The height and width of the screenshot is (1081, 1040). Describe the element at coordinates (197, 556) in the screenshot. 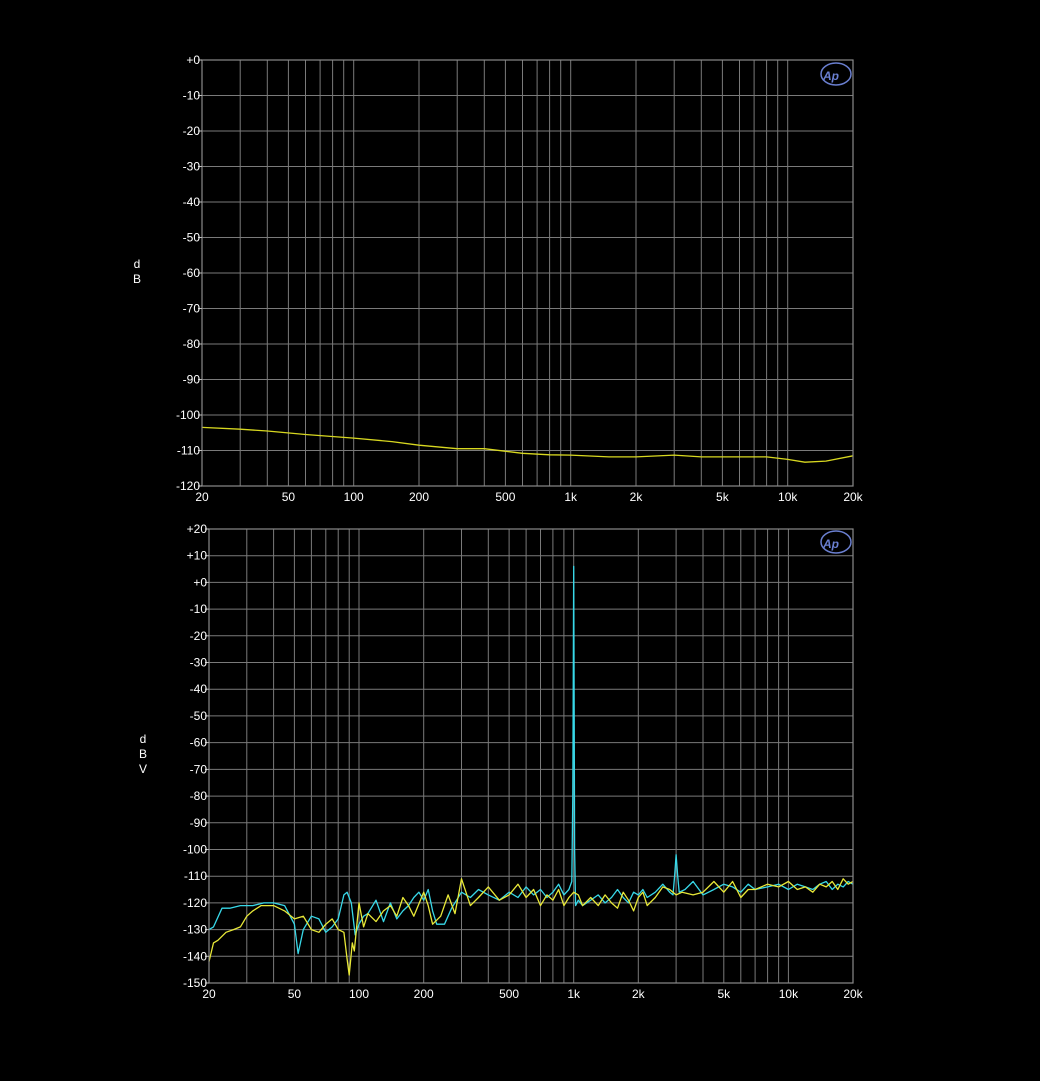

I see `y-tick-label: +10` at that location.